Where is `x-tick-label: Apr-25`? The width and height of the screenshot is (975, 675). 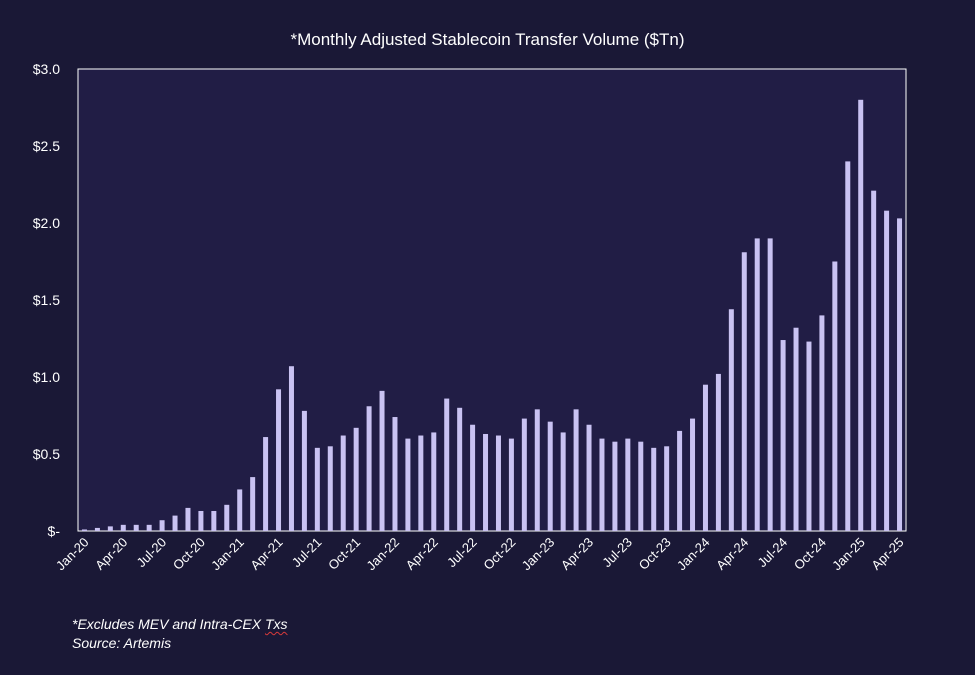 x-tick-label: Apr-25 is located at coordinates (887, 554).